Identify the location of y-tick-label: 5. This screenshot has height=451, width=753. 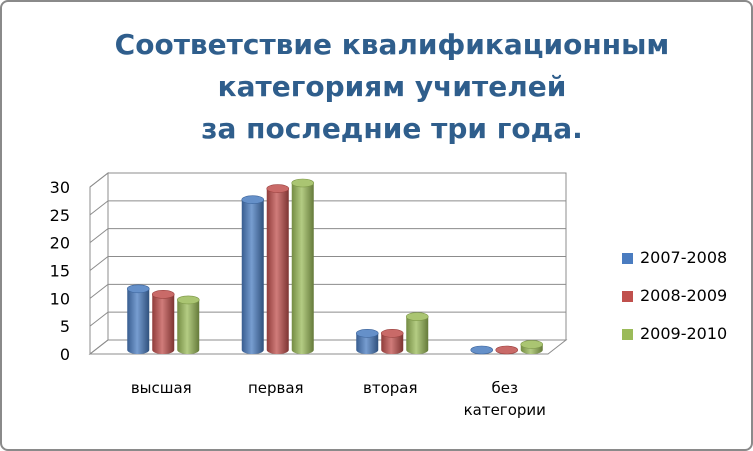
(65, 326).